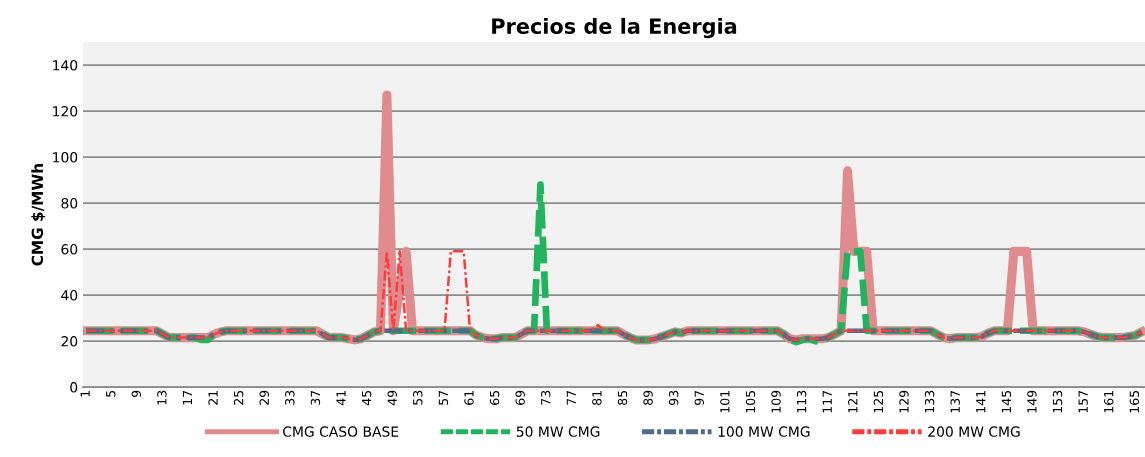 This screenshot has width=1145, height=457. What do you see at coordinates (622, 397) in the screenshot?
I see `x-tick-label: 85` at bounding box center [622, 397].